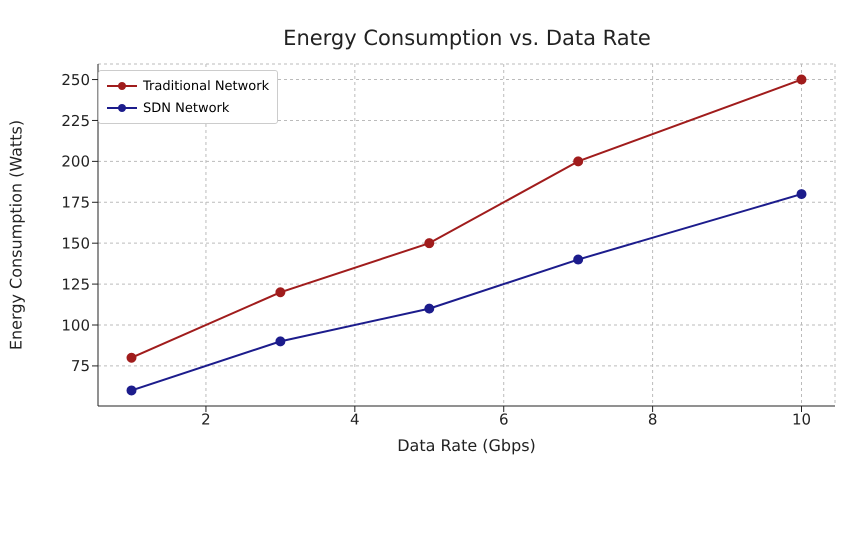 Image resolution: width=844 pixels, height=558 pixels. What do you see at coordinates (503, 419) in the screenshot?
I see `x-tick-label: 6` at bounding box center [503, 419].